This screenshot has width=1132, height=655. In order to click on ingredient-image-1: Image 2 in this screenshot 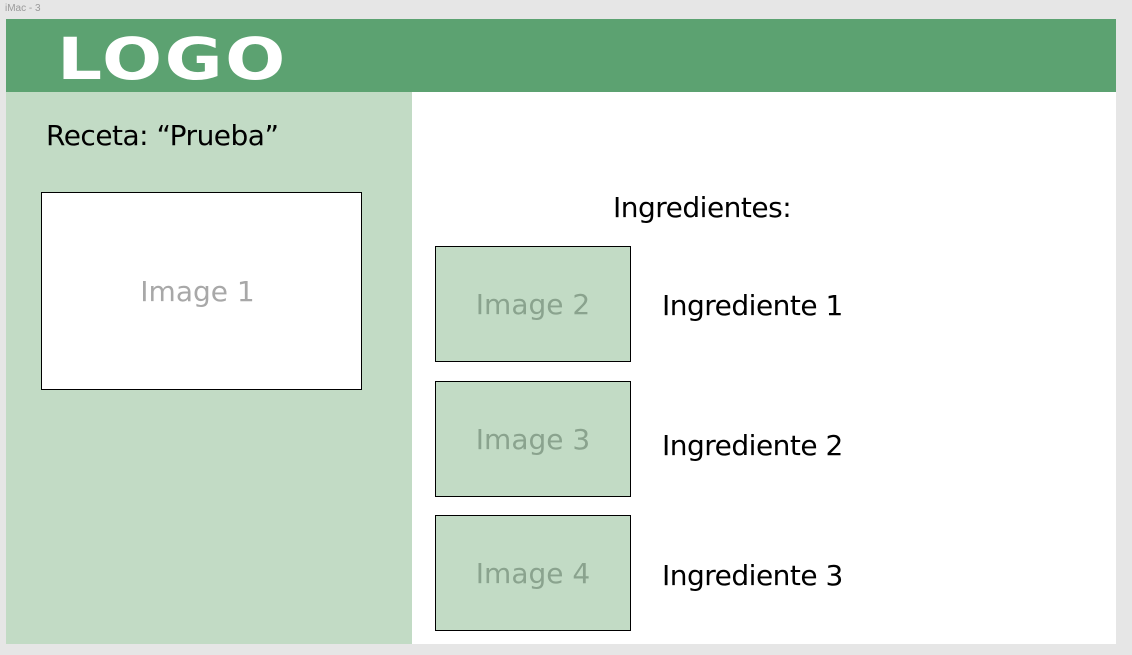, I will do `click(533, 304)`.